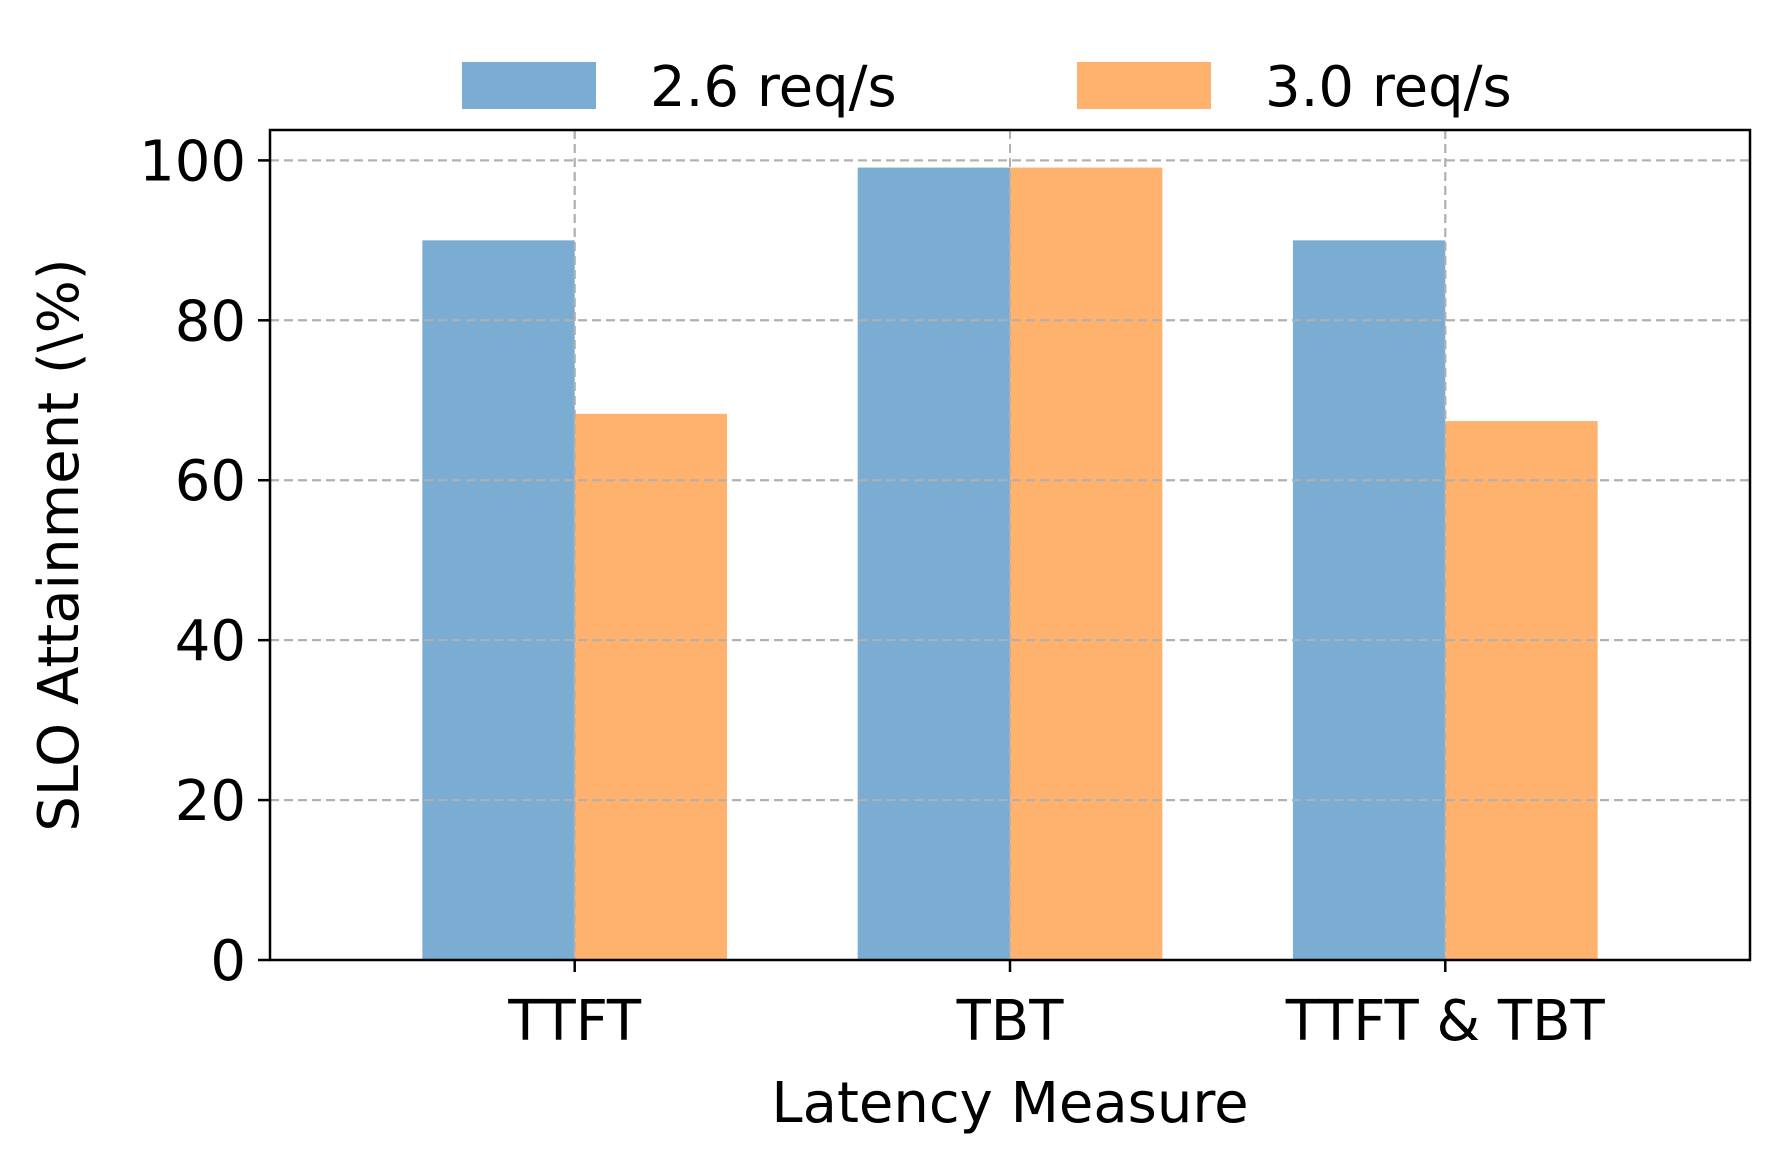 The image size is (1773, 1164). I want to click on x-tick-label: TTFT, so click(574, 1021).